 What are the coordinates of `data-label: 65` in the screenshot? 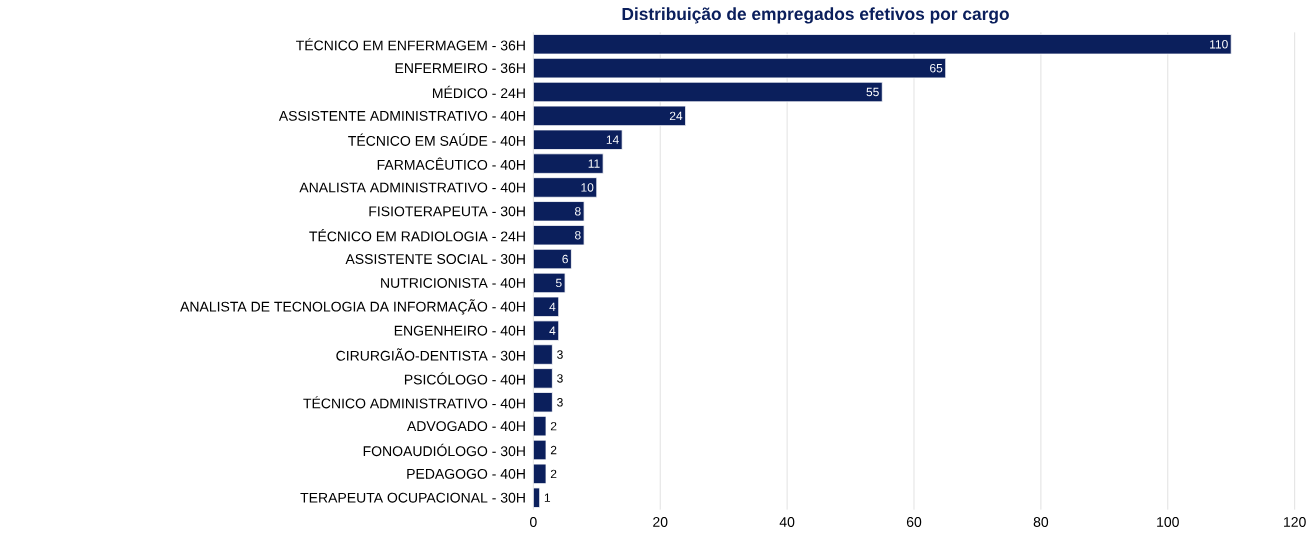 It's located at (936, 68).